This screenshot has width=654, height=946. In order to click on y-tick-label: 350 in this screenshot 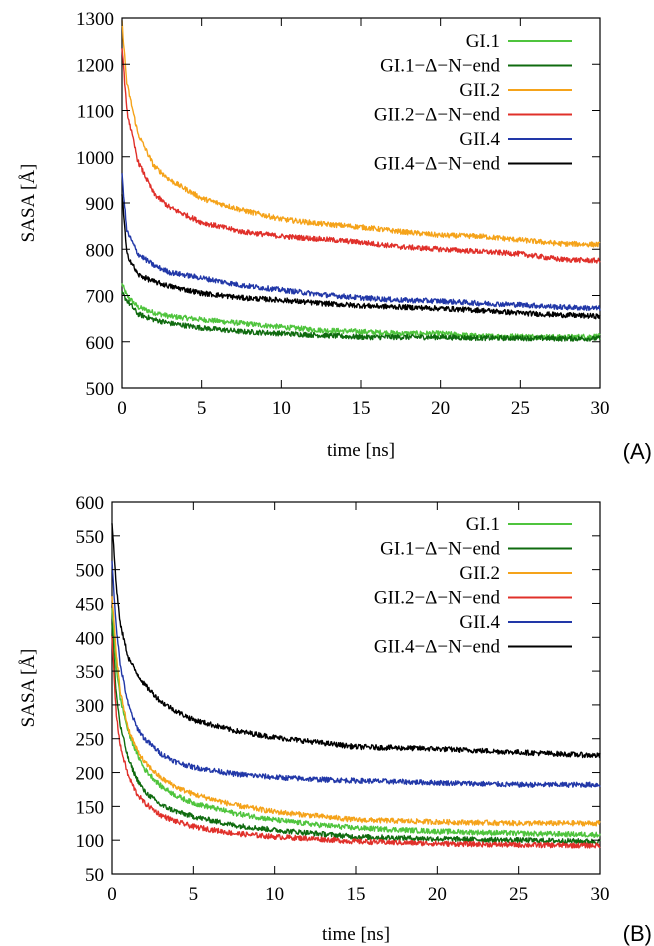, I will do `click(90, 672)`.